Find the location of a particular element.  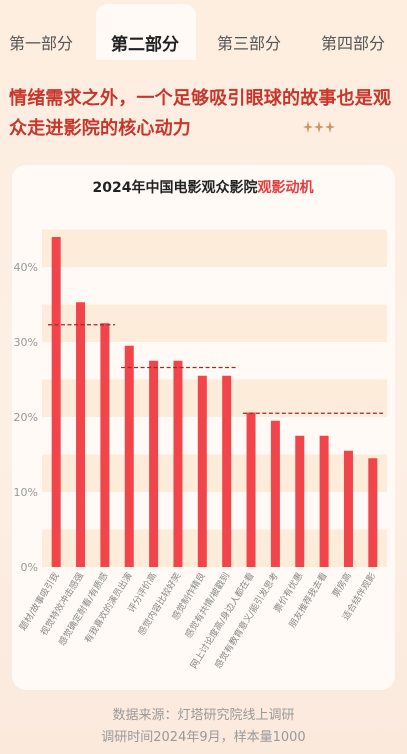

tab: 第四部分 is located at coordinates (352, 43).